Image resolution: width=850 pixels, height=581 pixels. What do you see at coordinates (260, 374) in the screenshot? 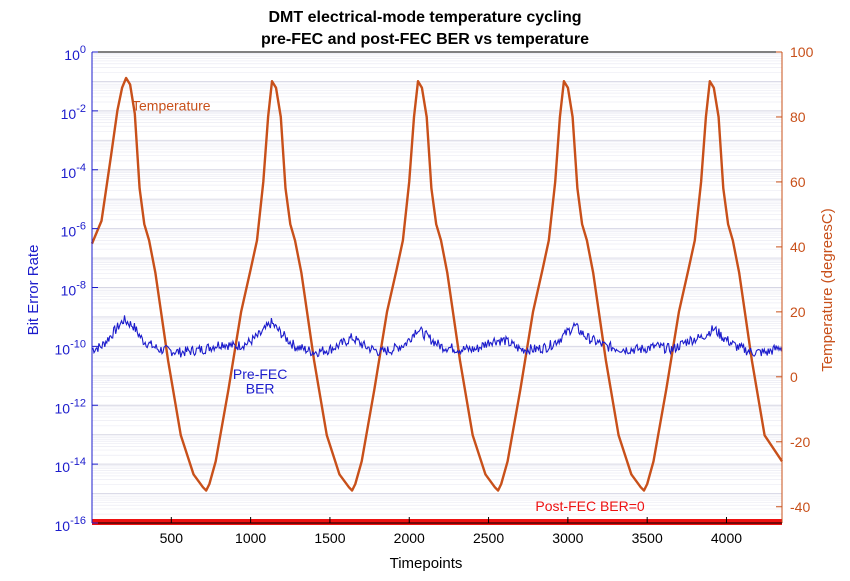
I see `annotation-label: Pre-FEC` at bounding box center [260, 374].